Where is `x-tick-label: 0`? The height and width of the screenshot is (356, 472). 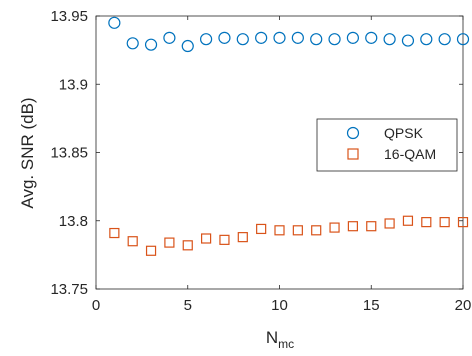
x-tick-label: 0 is located at coordinates (96, 305).